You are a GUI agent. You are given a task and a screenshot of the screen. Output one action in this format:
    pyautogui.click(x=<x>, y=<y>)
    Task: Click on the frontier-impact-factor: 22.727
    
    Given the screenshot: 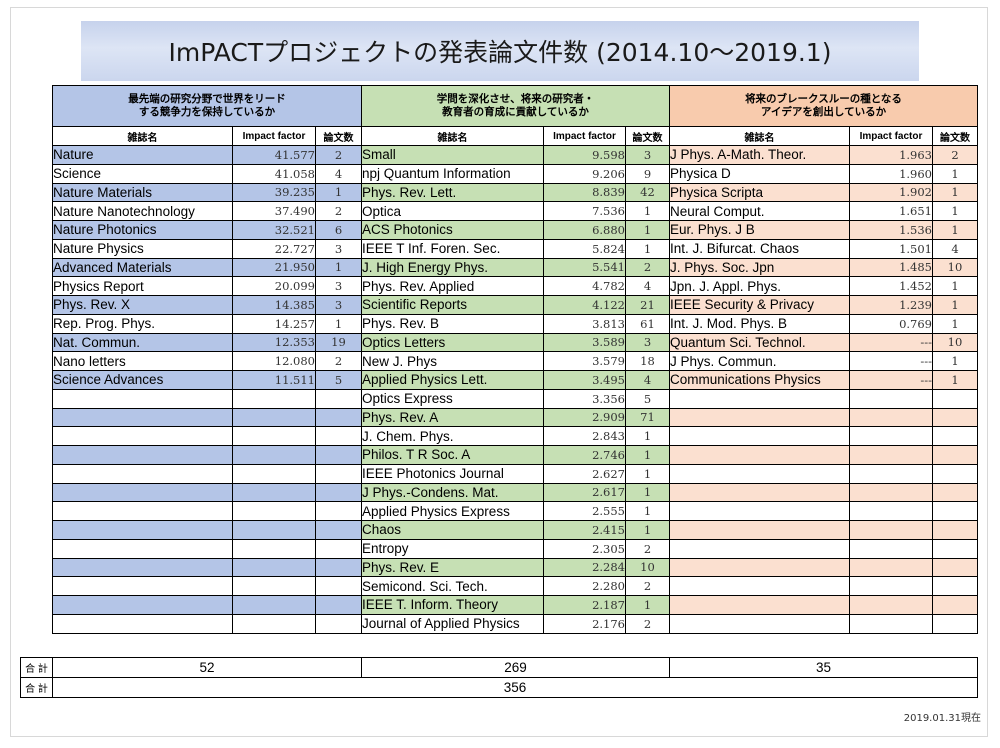 What is the action you would take?
    pyautogui.click(x=274, y=248)
    